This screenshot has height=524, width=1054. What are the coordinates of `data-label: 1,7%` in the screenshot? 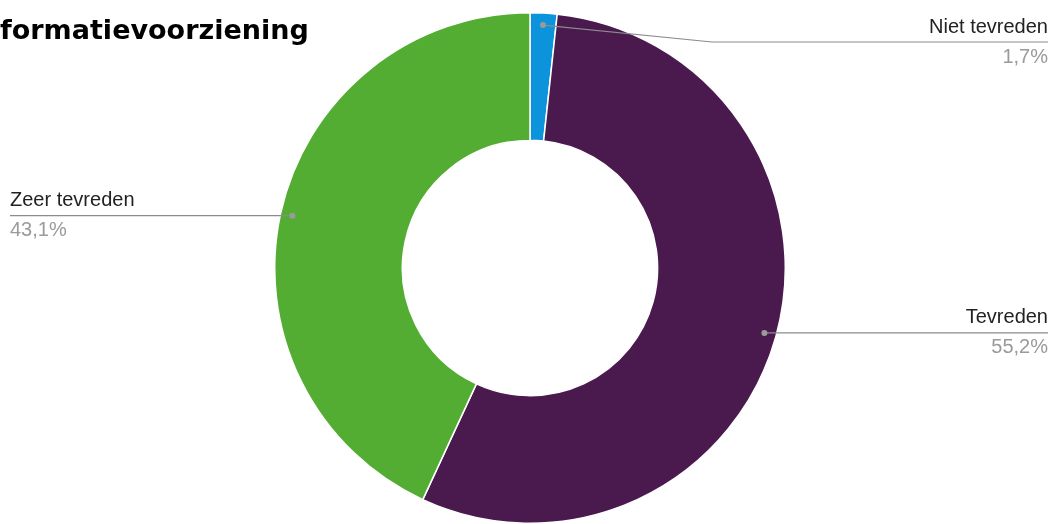 It's located at (1025, 55).